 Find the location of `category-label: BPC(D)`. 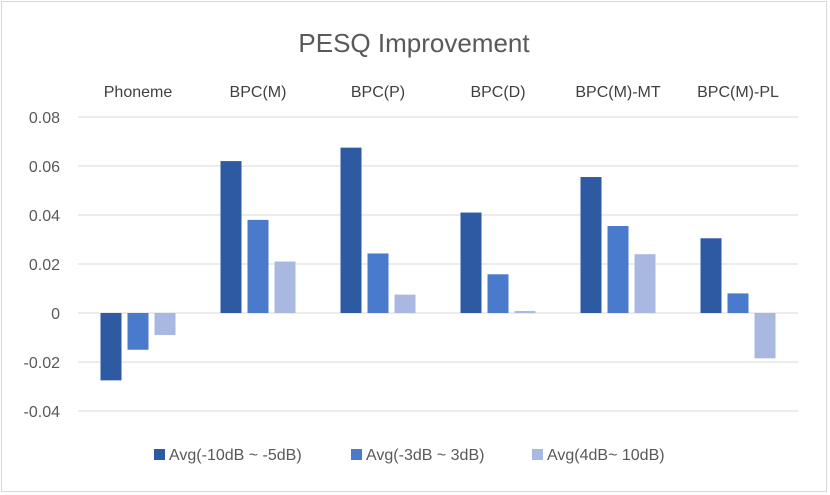

category-label: BPC(D) is located at coordinates (497, 92).